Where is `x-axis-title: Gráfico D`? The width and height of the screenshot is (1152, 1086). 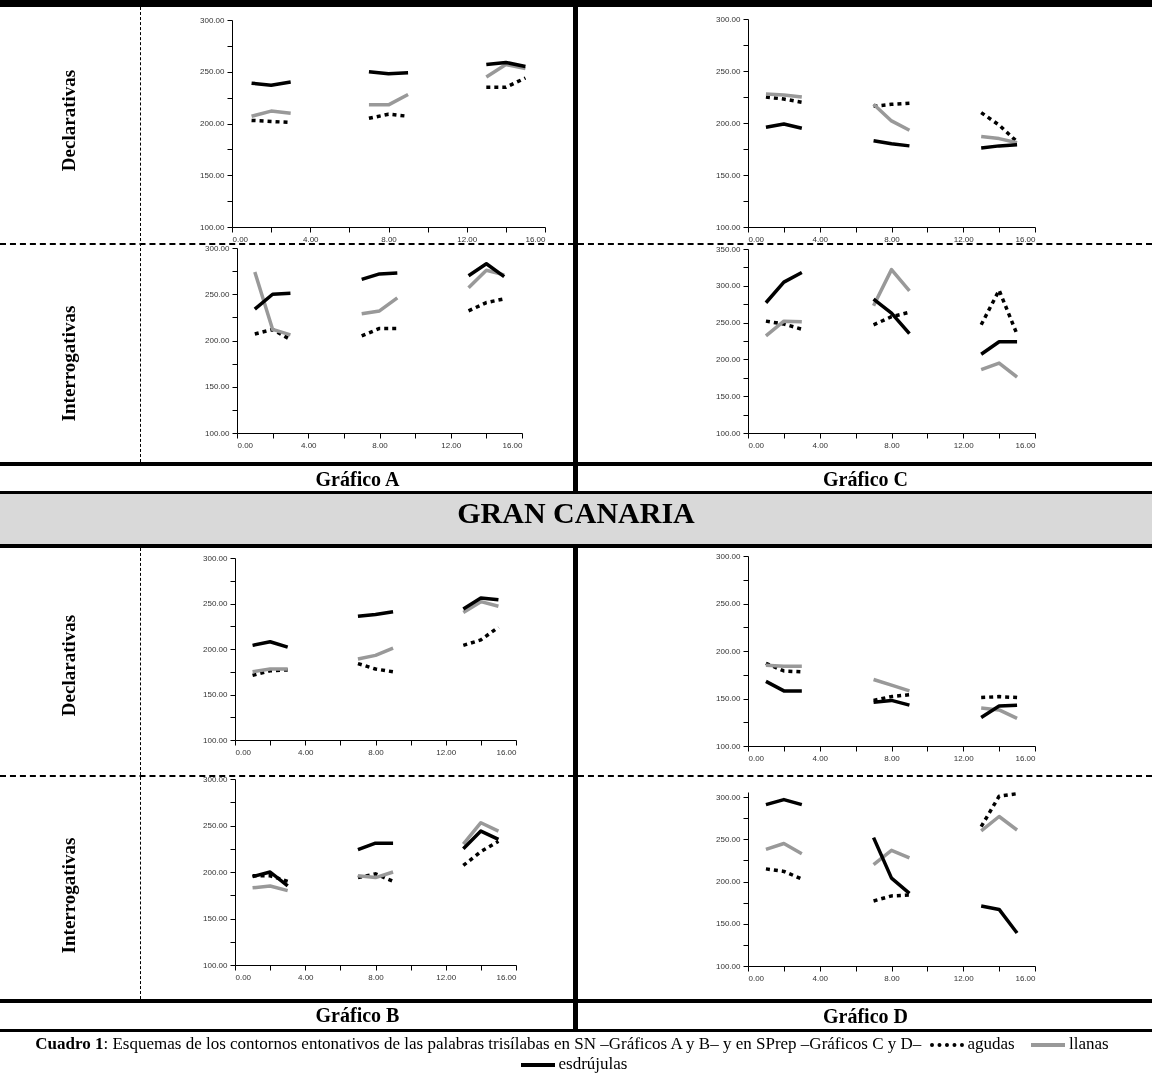 x-axis-title: Gráfico D is located at coordinates (865, 1015).